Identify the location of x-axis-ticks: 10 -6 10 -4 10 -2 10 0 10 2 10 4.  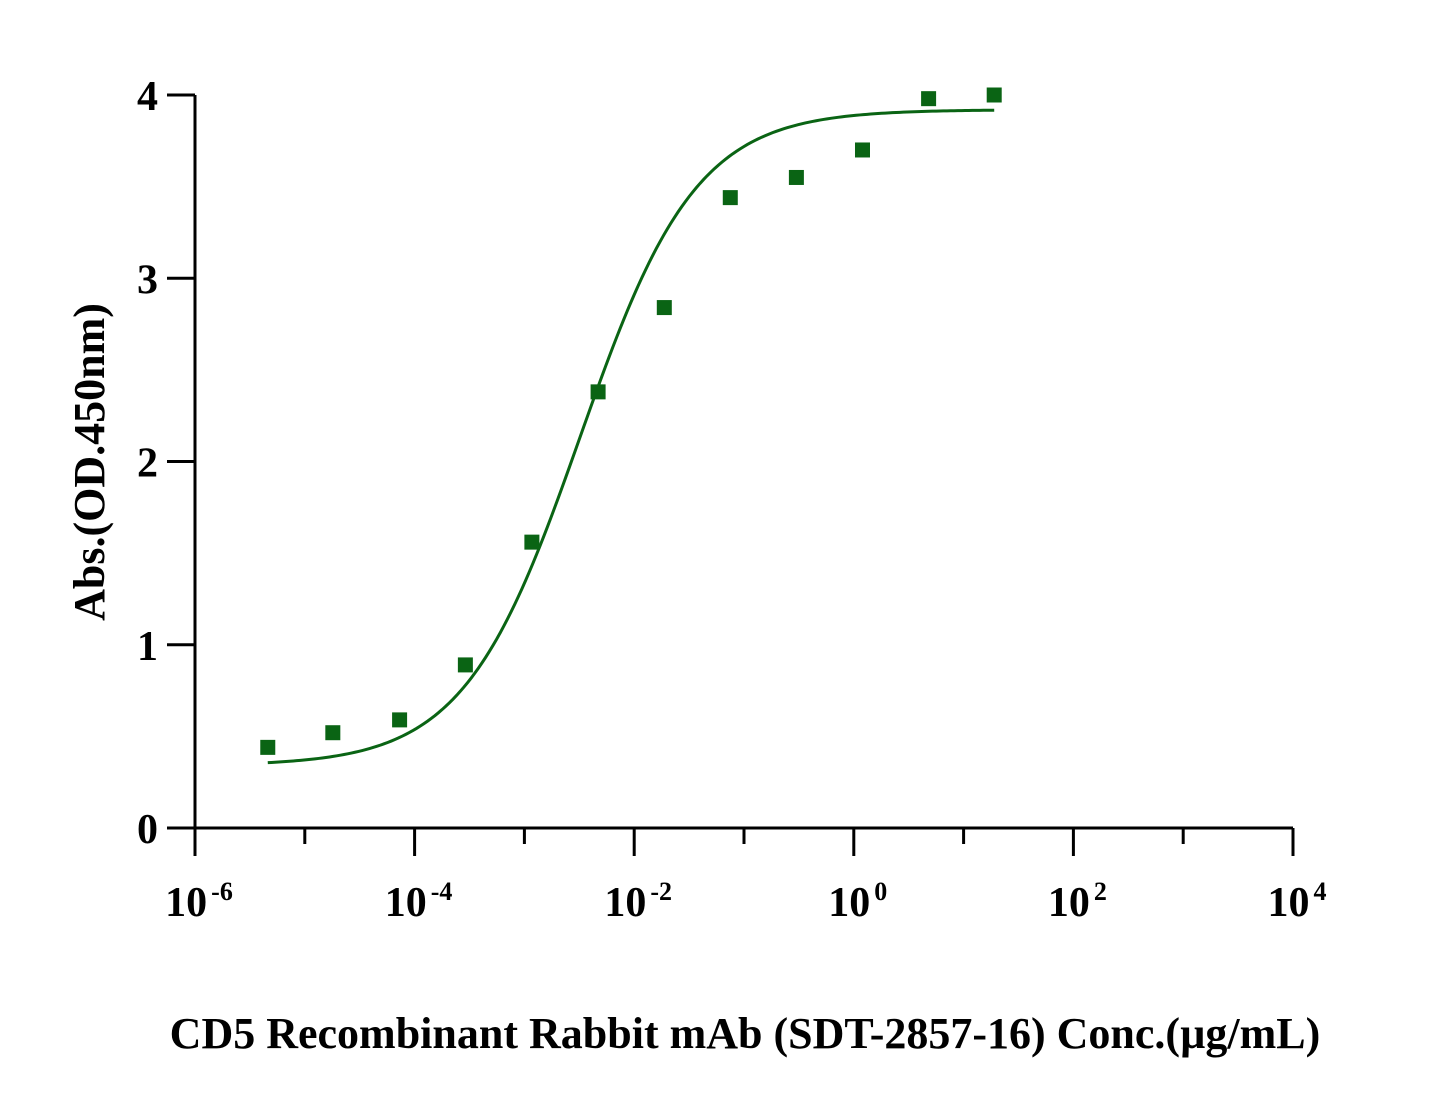
(746, 877).